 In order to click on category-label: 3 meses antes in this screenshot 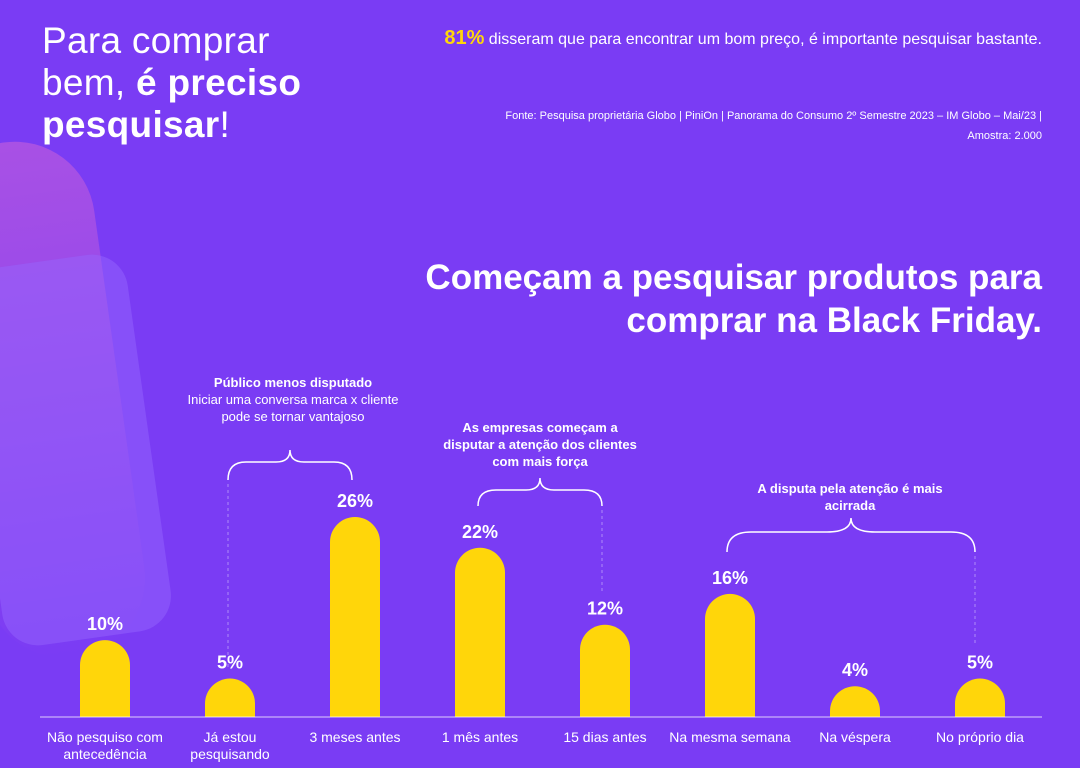, I will do `click(354, 737)`.